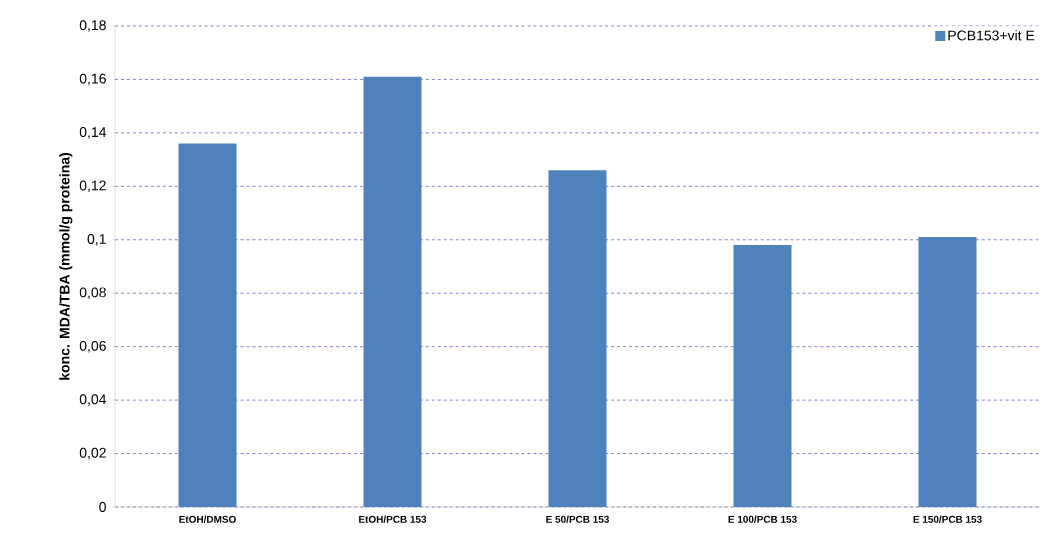 The width and height of the screenshot is (1049, 547). Describe the element at coordinates (92, 79) in the screenshot. I see `y-tick-label: 0,16` at that location.